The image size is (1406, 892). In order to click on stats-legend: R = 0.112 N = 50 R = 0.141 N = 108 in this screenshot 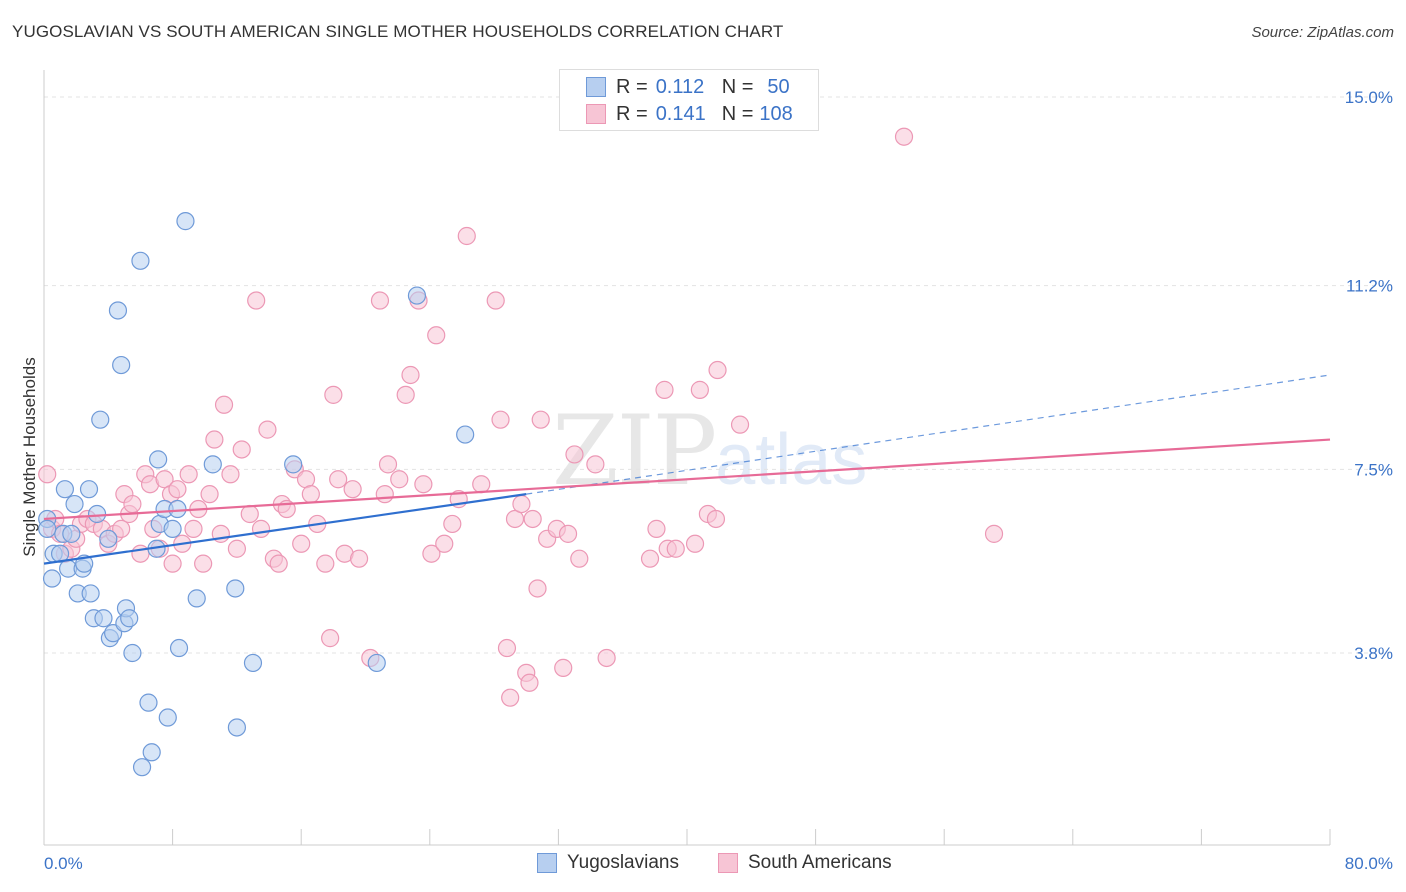, I will do `click(689, 100)`.